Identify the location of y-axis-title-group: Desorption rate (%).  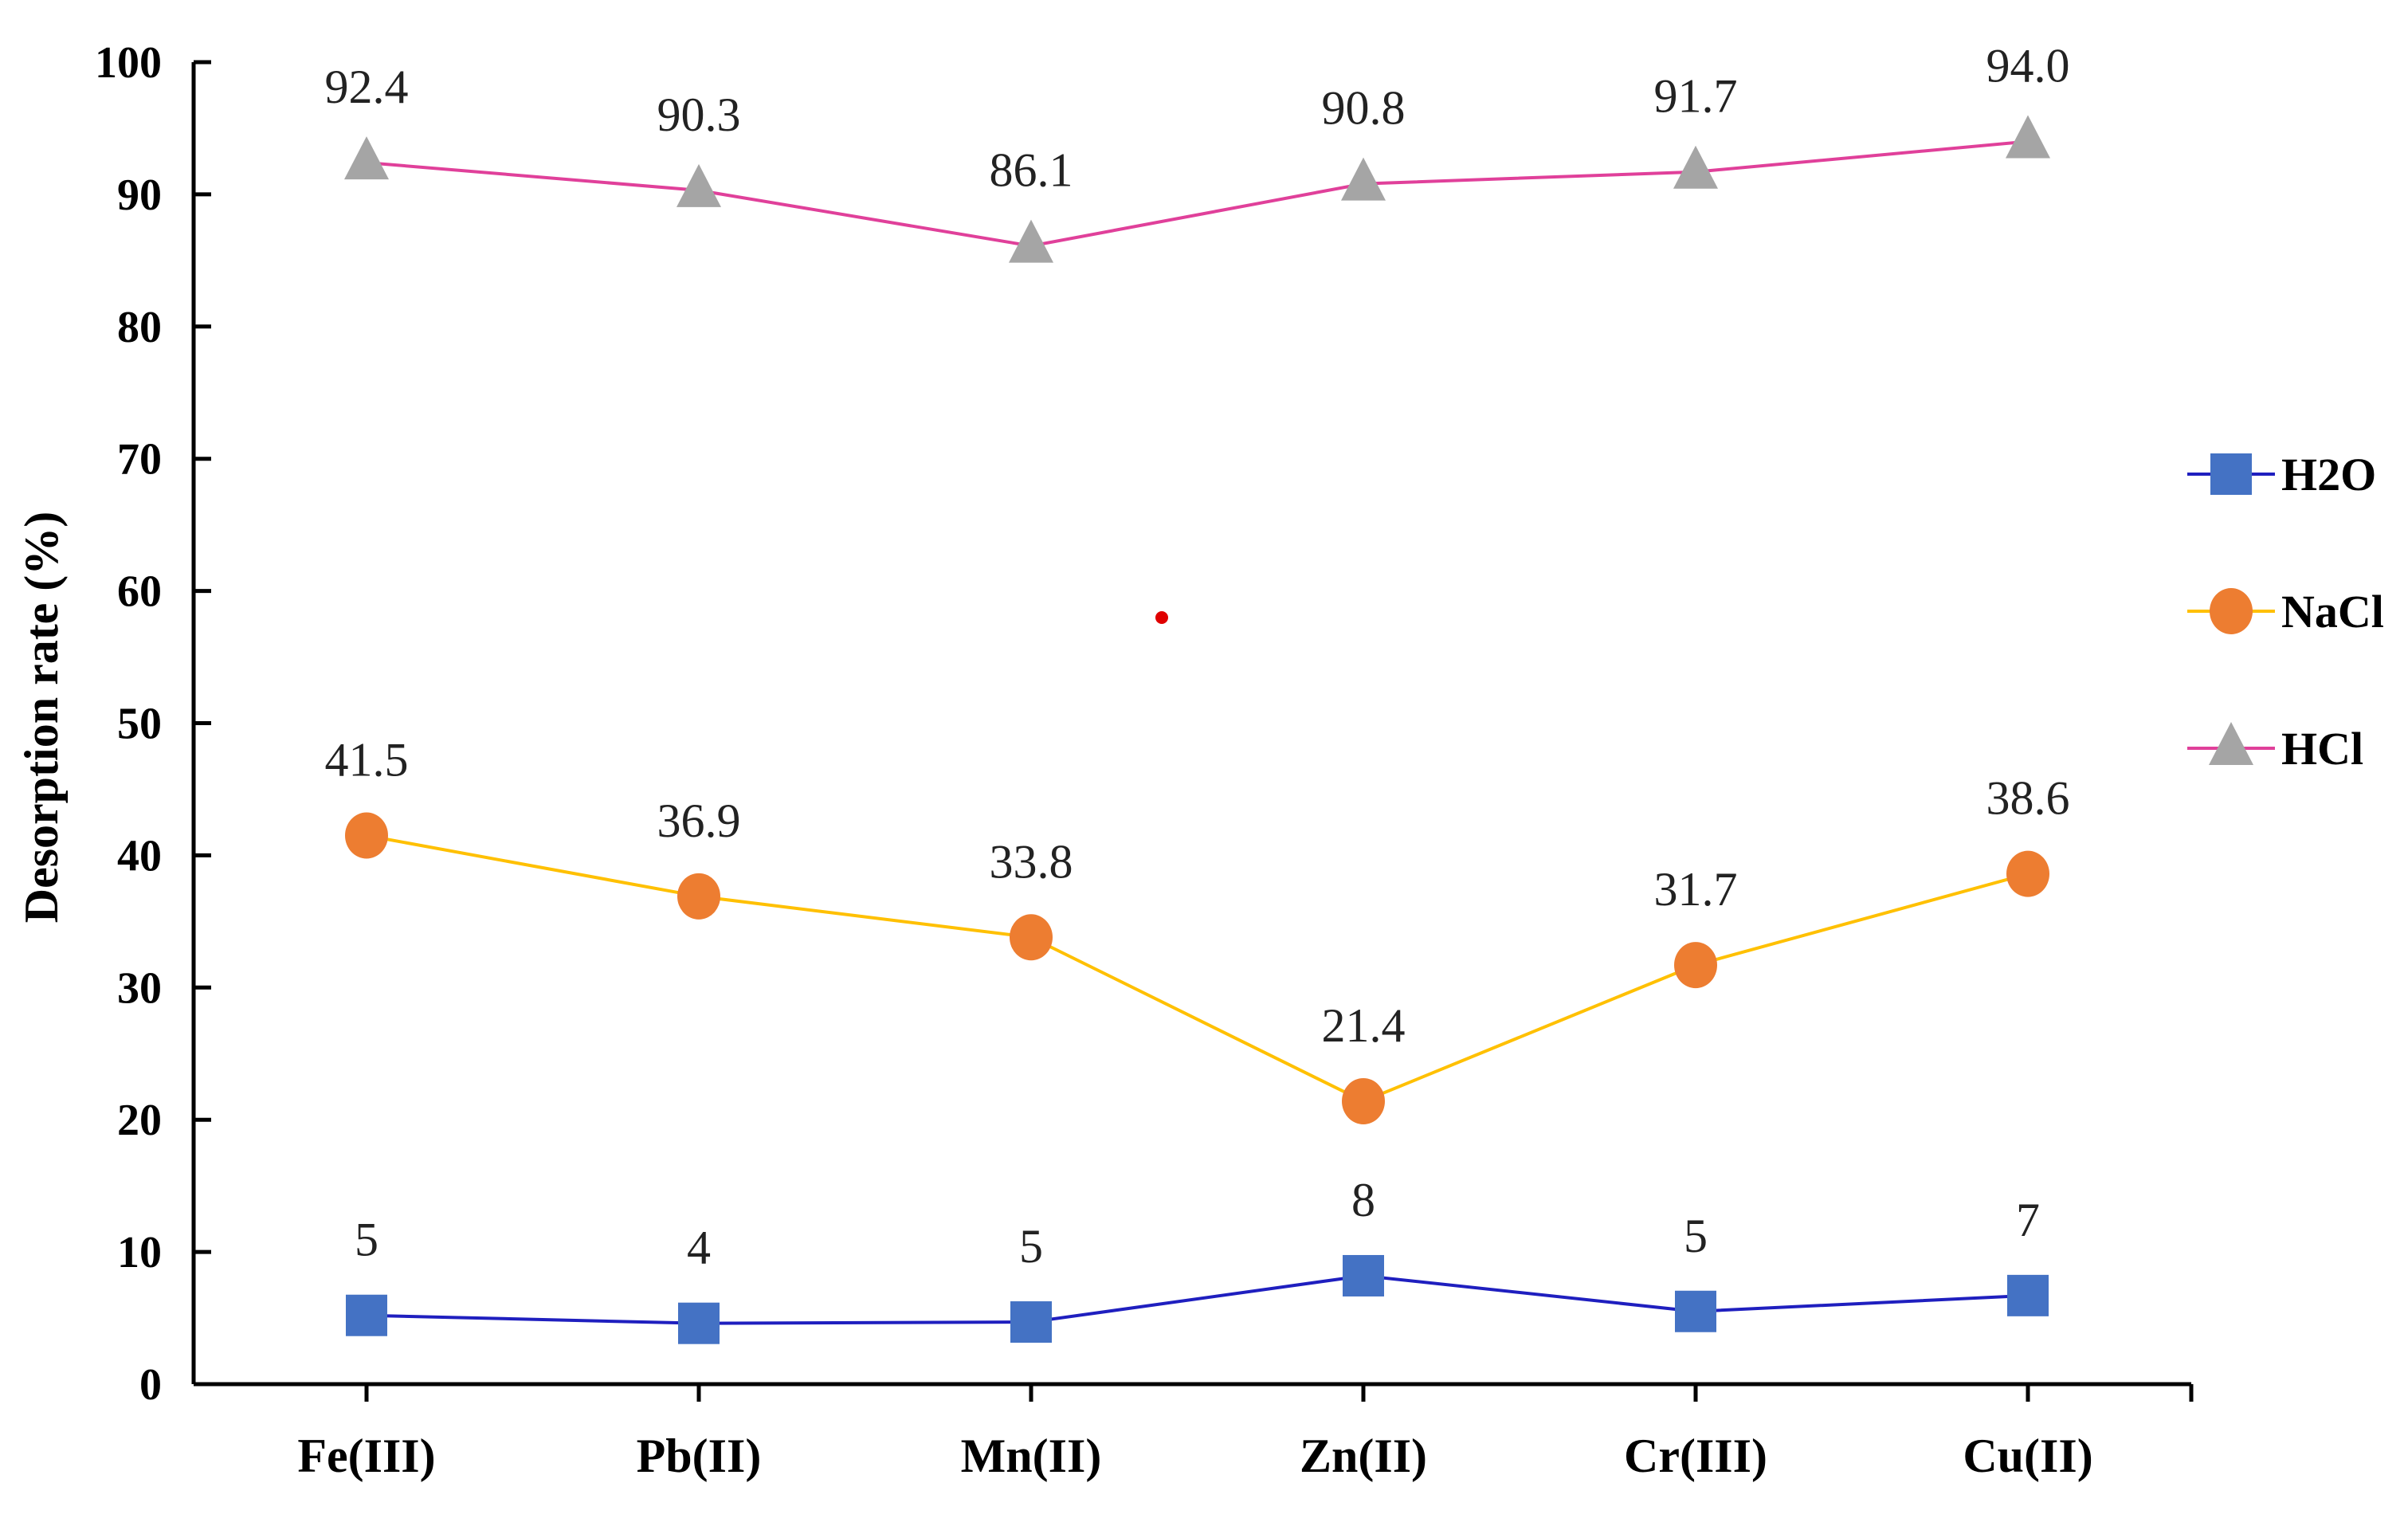
(41, 718).